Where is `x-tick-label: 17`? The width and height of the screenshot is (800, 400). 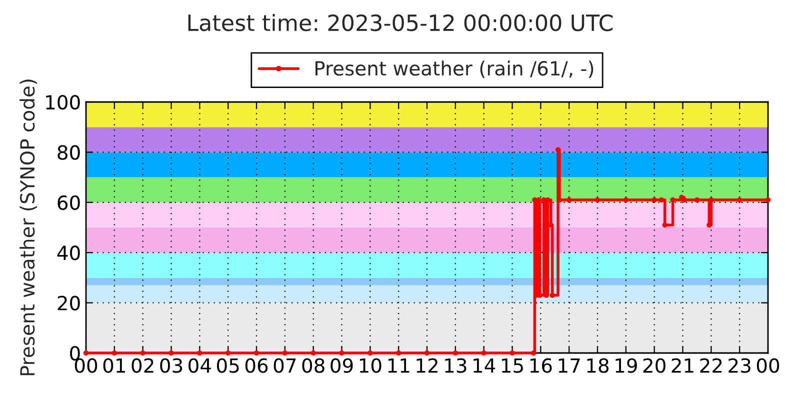 x-tick-label: 17 is located at coordinates (569, 365).